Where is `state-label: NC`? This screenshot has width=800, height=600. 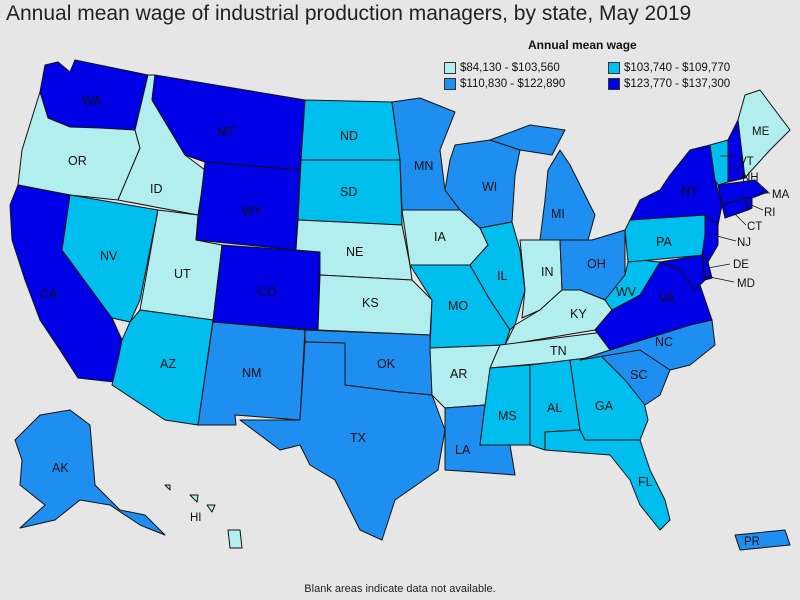 state-label: NC is located at coordinates (664, 342).